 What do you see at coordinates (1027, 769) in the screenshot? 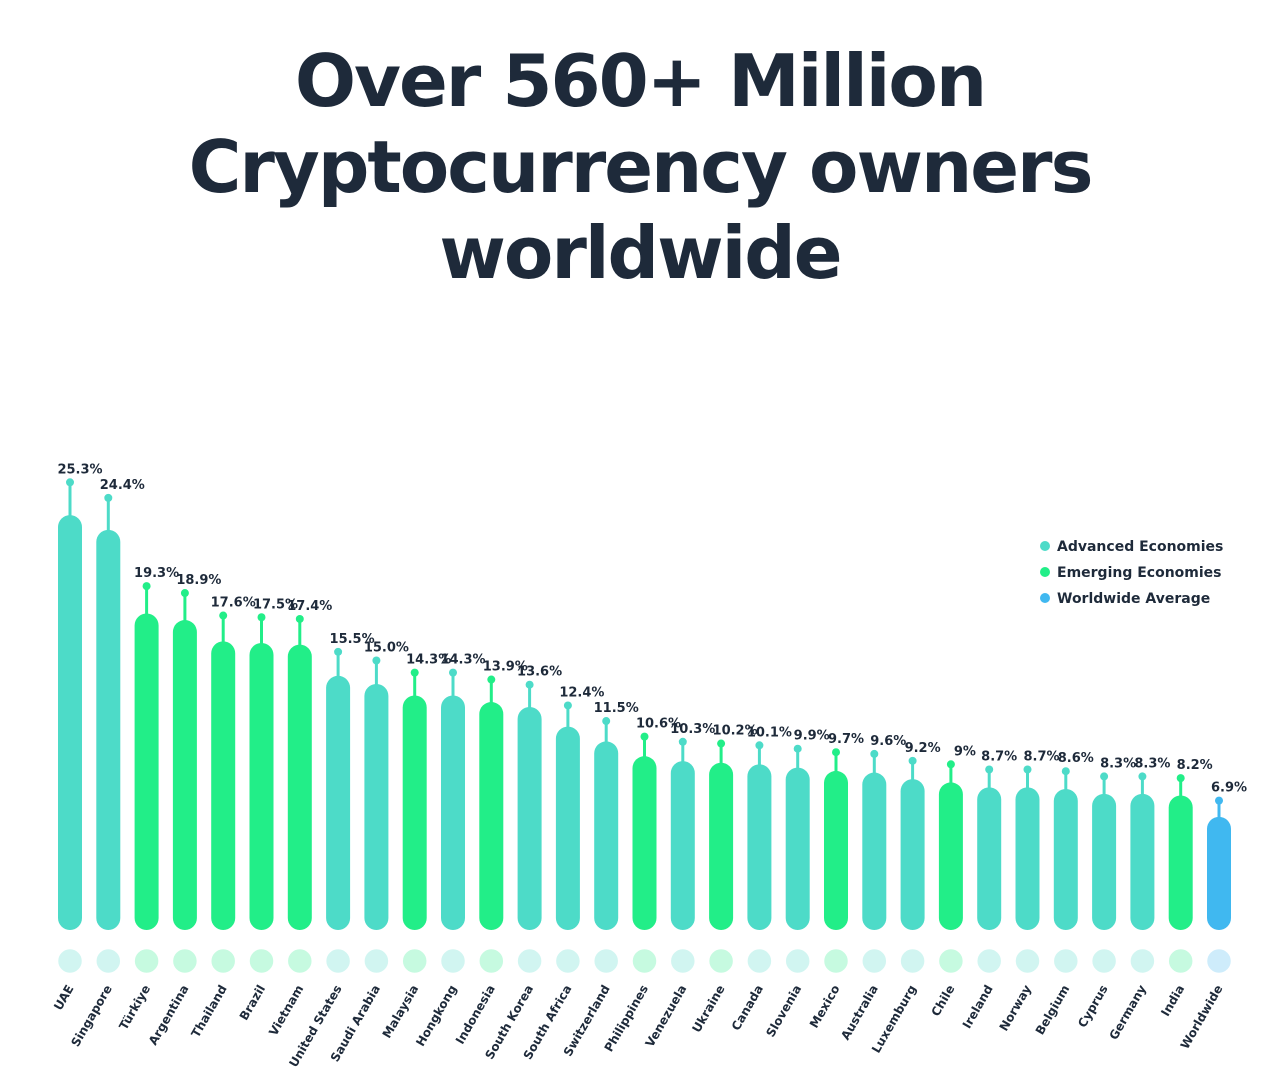
I see `pin-norway` at bounding box center [1027, 769].